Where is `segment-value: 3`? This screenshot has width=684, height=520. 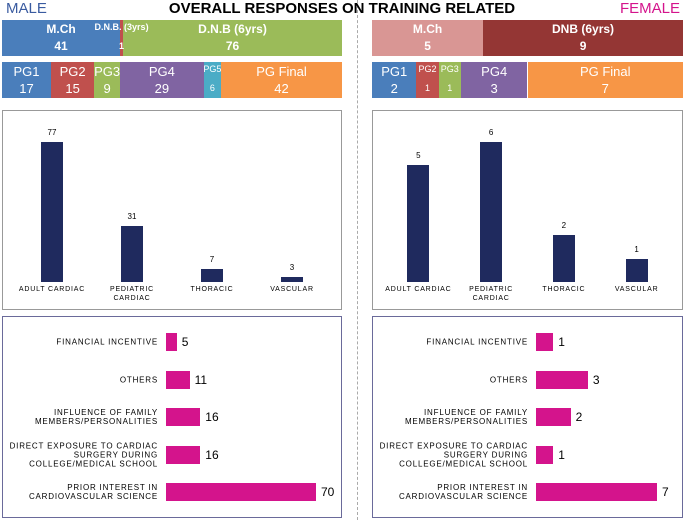
segment-value: 3 is located at coordinates (494, 88).